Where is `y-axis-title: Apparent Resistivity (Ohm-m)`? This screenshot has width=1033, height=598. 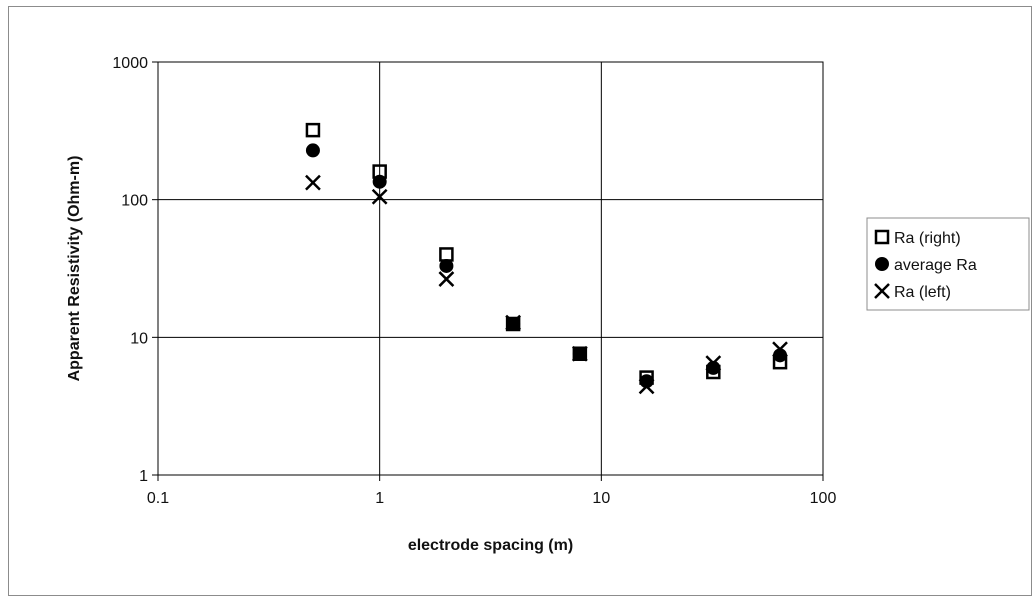 y-axis-title: Apparent Resistivity (Ohm-m) is located at coordinates (74, 269).